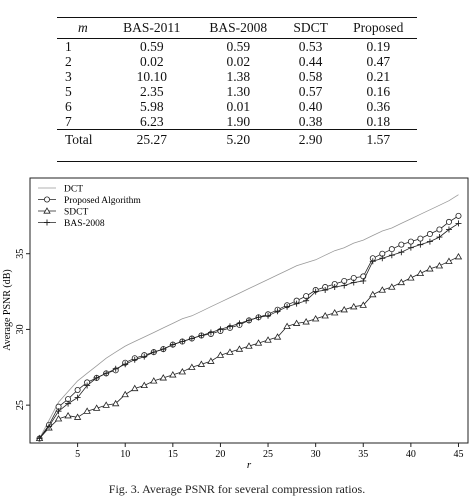 The height and width of the screenshot is (497, 474). Describe the element at coordinates (237, 91) in the screenshot. I see `table-row: 5 2.35 1.30 0.57 0.16` at that location.